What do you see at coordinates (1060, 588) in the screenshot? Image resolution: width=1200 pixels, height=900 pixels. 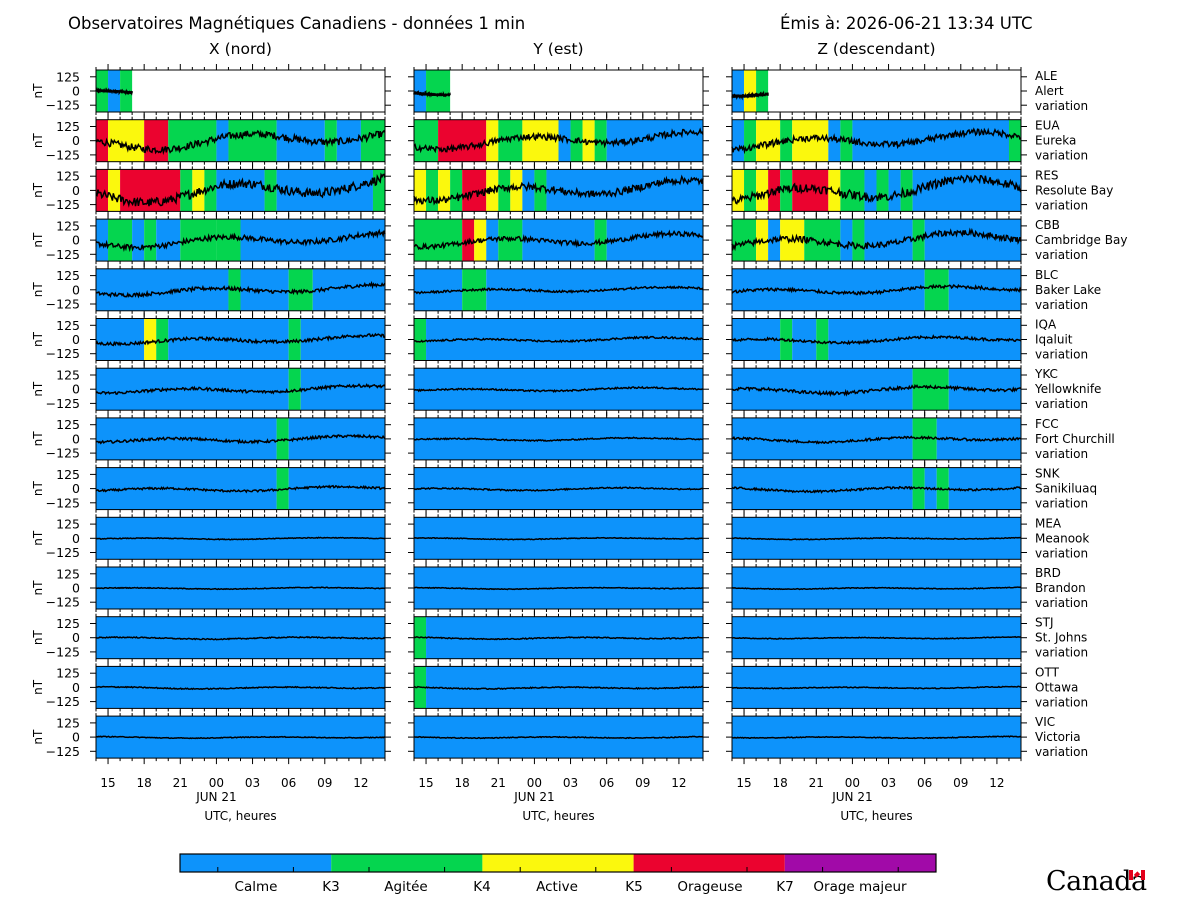 I see `station-name: Brandon` at bounding box center [1060, 588].